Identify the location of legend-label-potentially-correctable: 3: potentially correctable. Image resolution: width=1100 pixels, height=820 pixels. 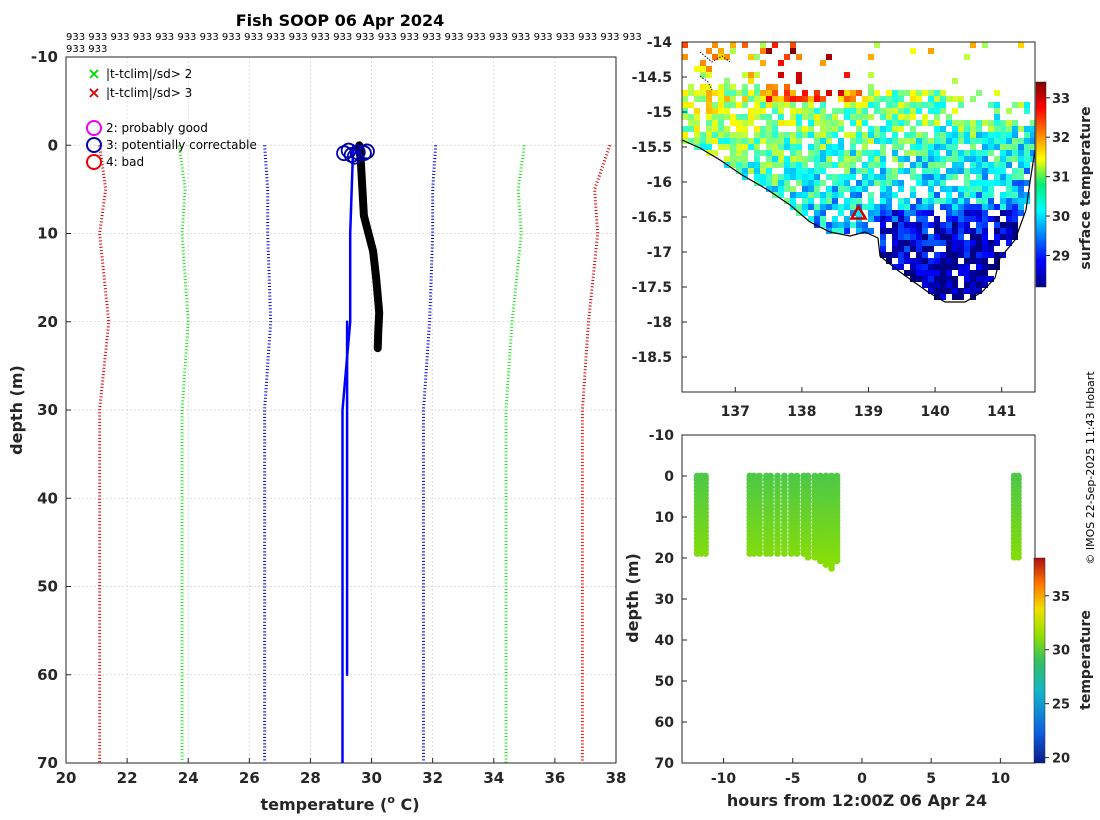
(181, 145).